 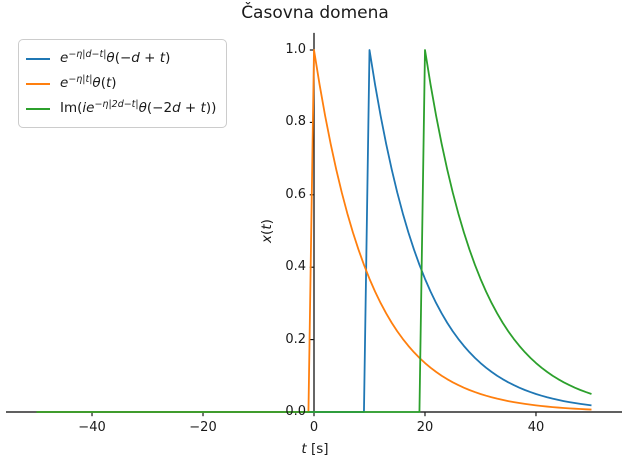 I want to click on math-segment: ie, so click(x=88, y=107).